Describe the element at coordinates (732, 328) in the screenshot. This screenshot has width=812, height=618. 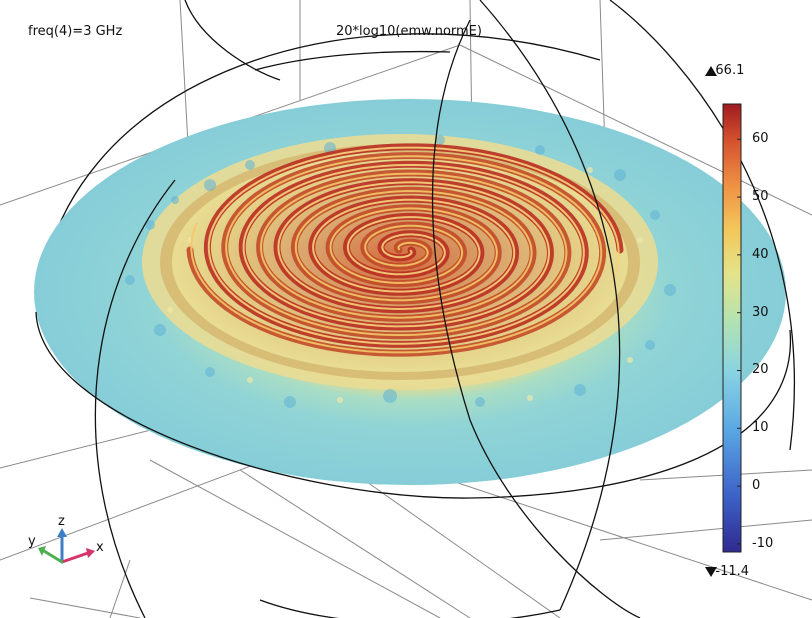
I see `colorbar-gradient` at that location.